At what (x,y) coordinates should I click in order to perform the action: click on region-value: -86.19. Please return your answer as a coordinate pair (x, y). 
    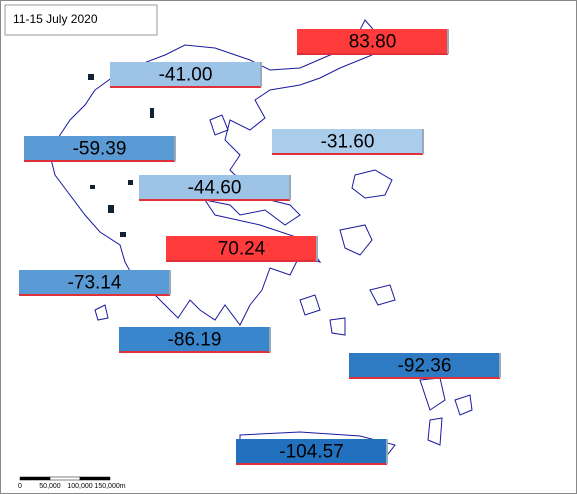
    Looking at the image, I should click on (195, 340).